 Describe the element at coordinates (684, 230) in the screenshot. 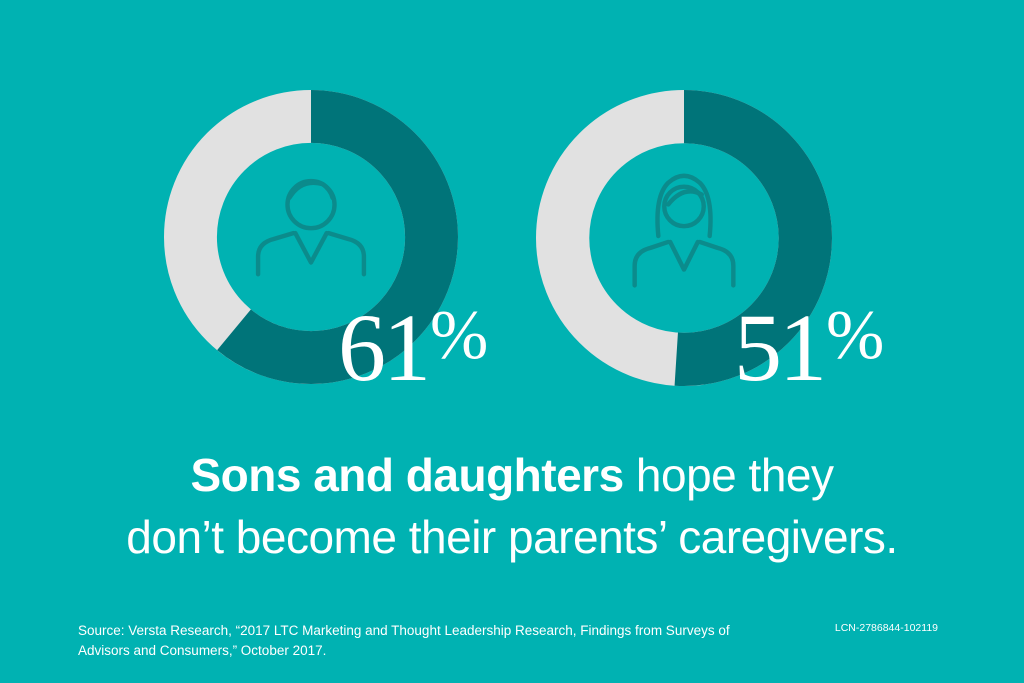

I see `woman-icon` at that location.